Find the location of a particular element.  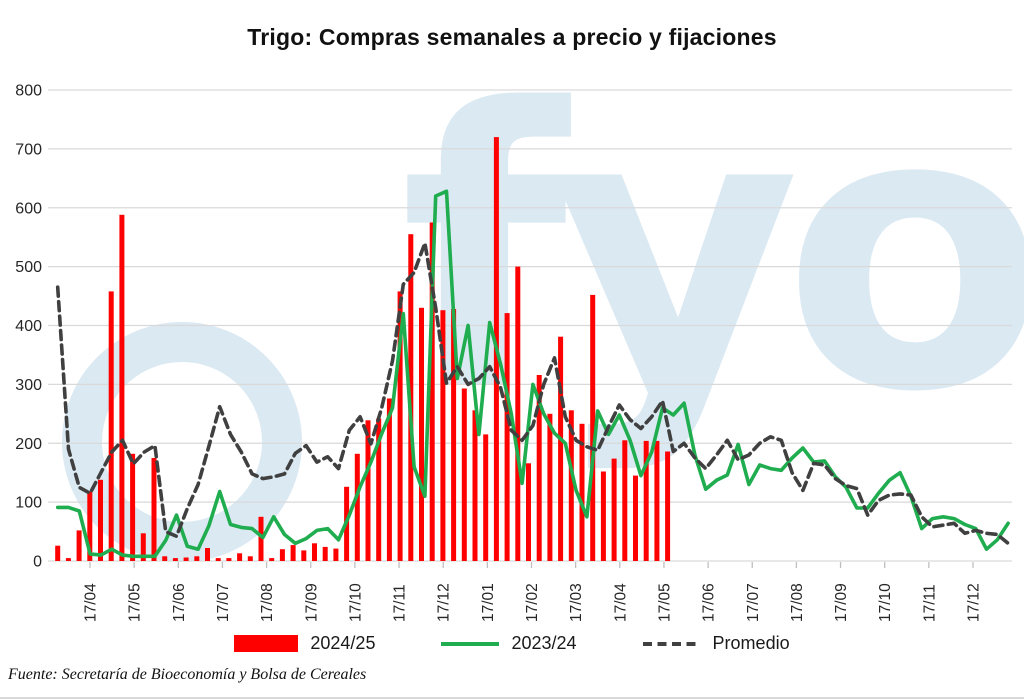

legend-item-promedio: Promedio is located at coordinates (716, 643).